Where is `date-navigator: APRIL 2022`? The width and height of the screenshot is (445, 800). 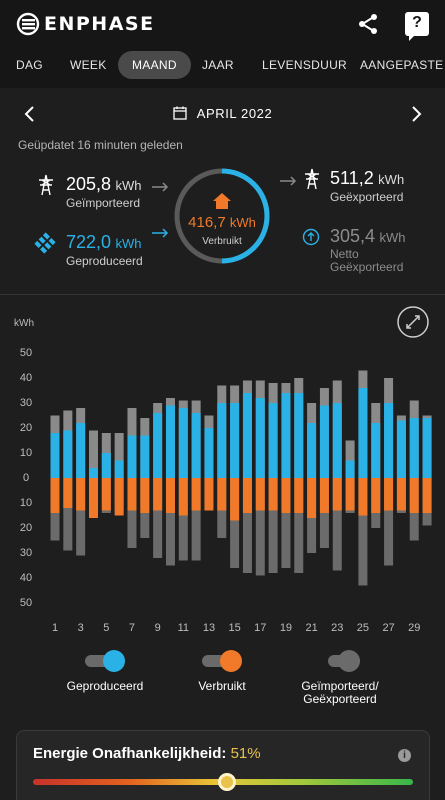 date-navigator: APRIL 2022 is located at coordinates (222, 114).